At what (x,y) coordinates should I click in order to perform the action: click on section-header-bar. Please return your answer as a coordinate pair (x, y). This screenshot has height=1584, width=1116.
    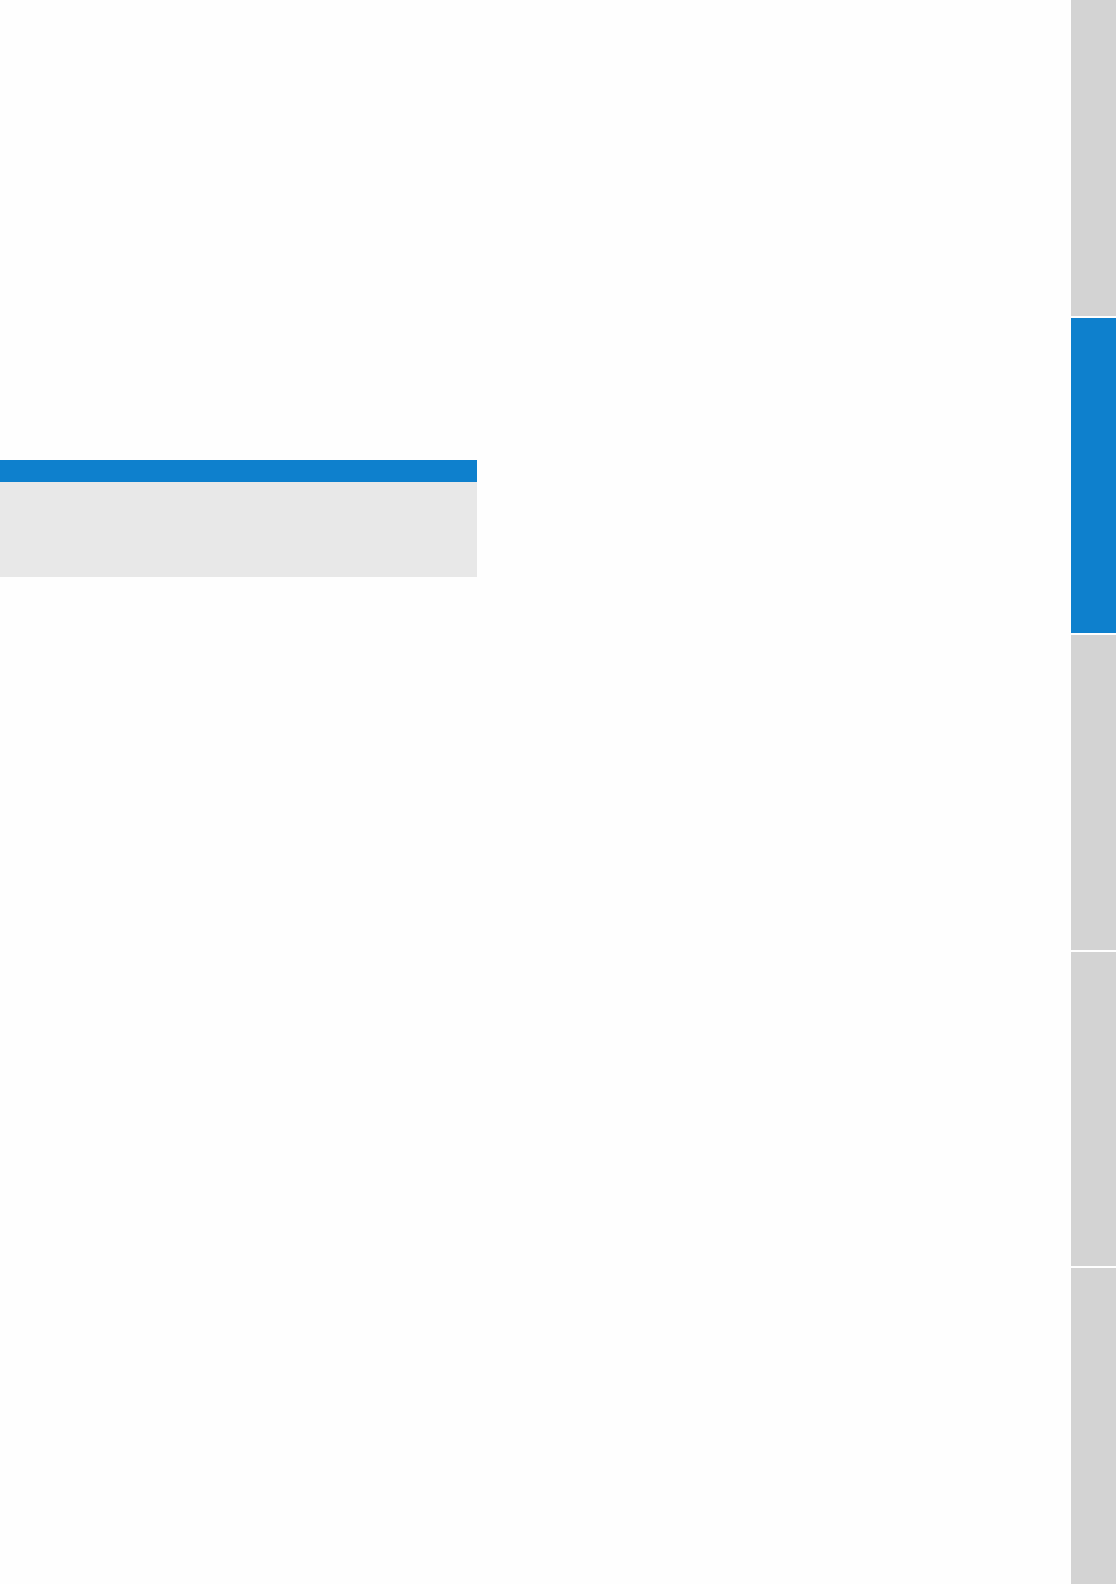
    Looking at the image, I should click on (238, 471).